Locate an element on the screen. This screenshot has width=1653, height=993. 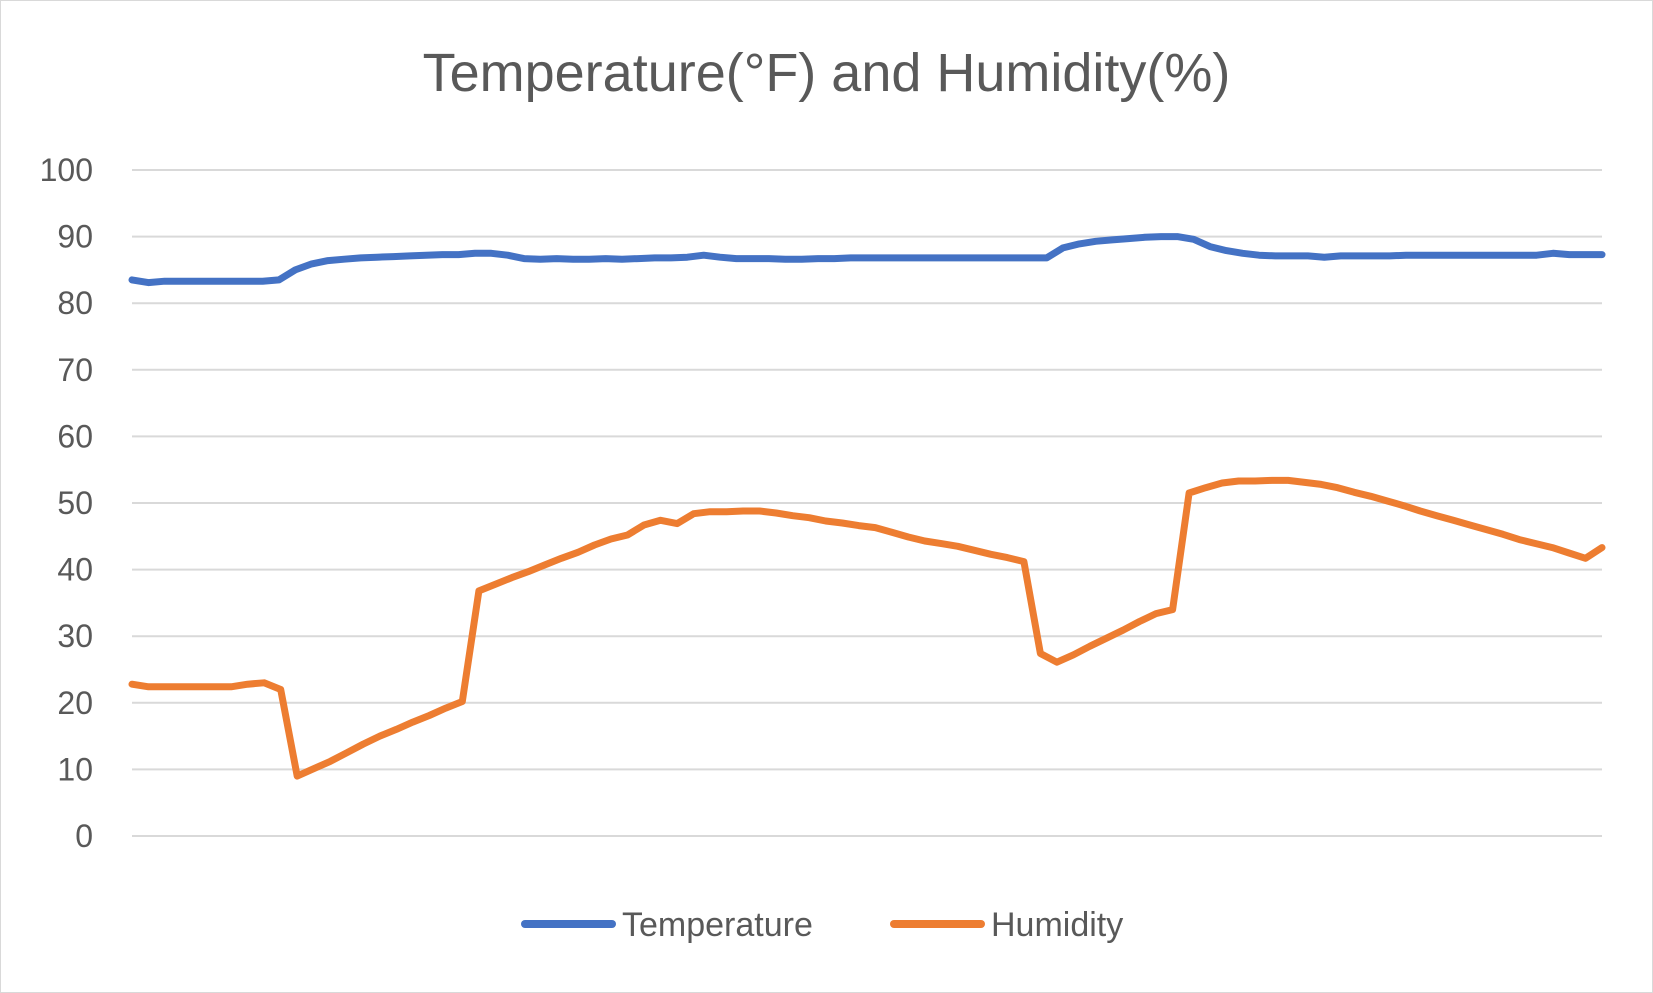
y-tick-label: 20 is located at coordinates (75, 703).